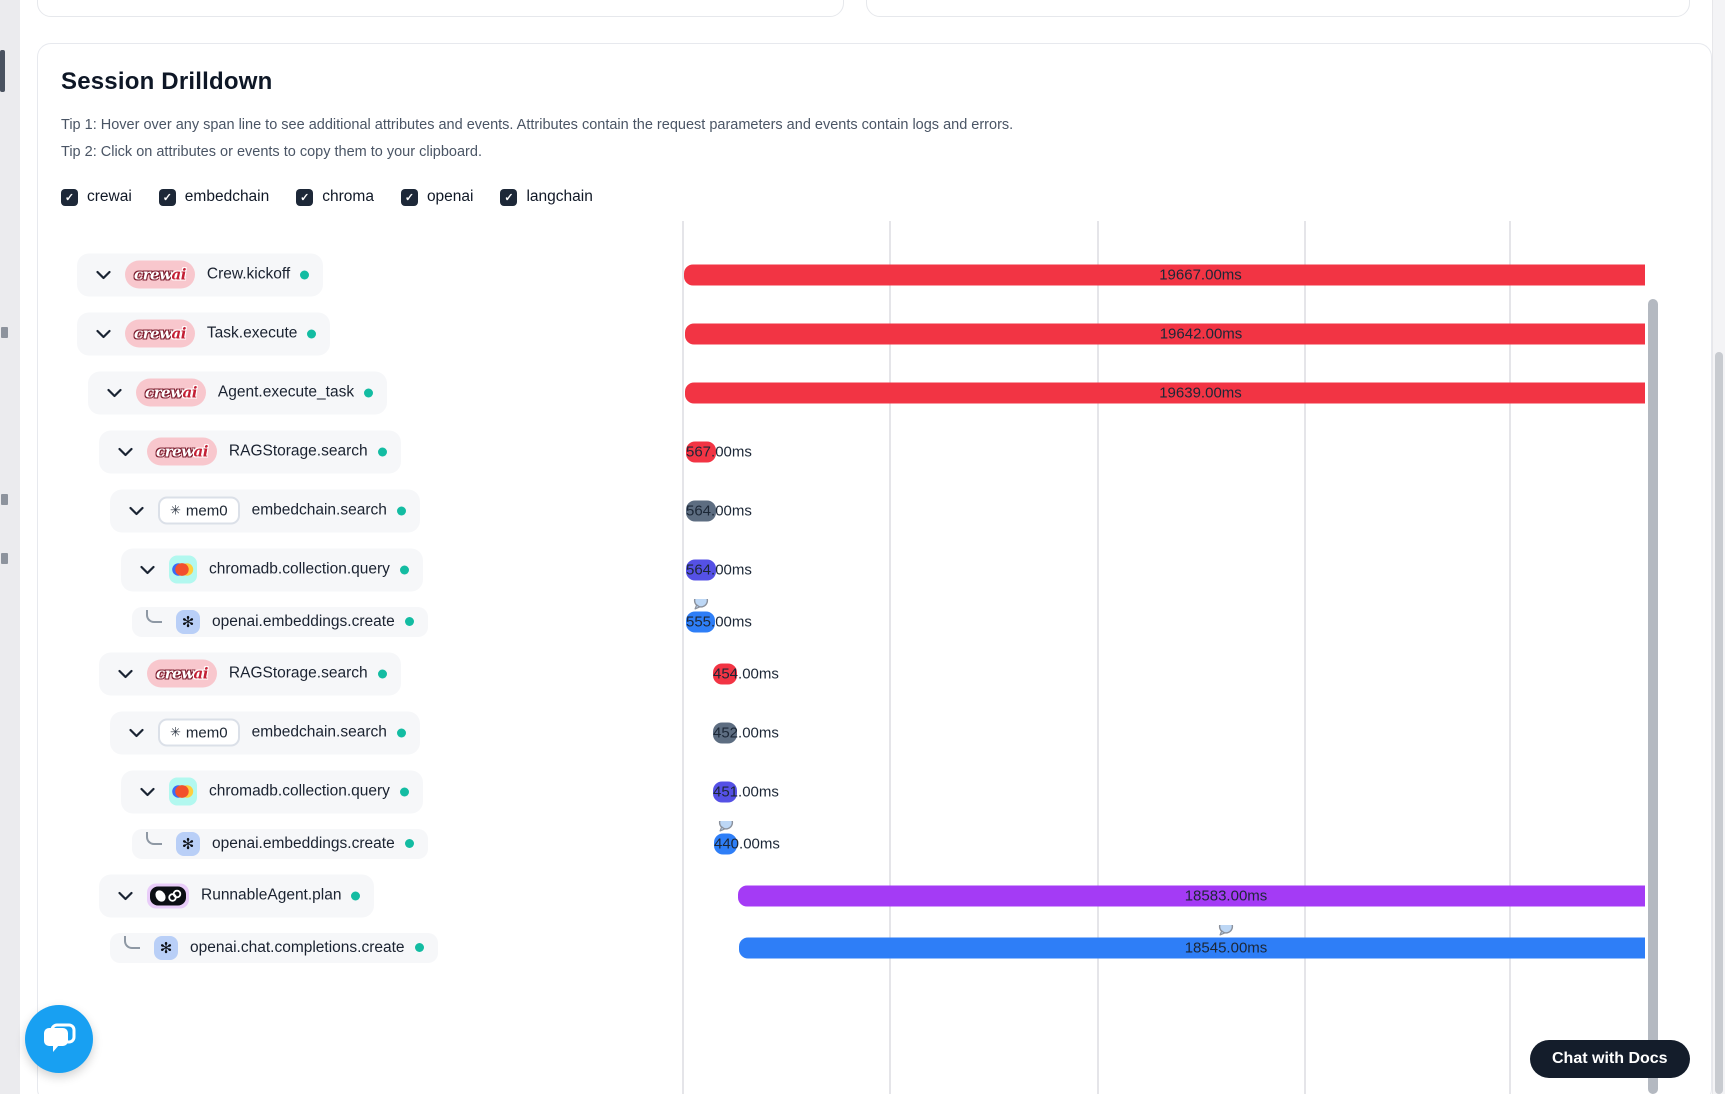 The height and width of the screenshot is (1094, 1725). What do you see at coordinates (171, 392) in the screenshot?
I see `crewai-logo: crew ai` at bounding box center [171, 392].